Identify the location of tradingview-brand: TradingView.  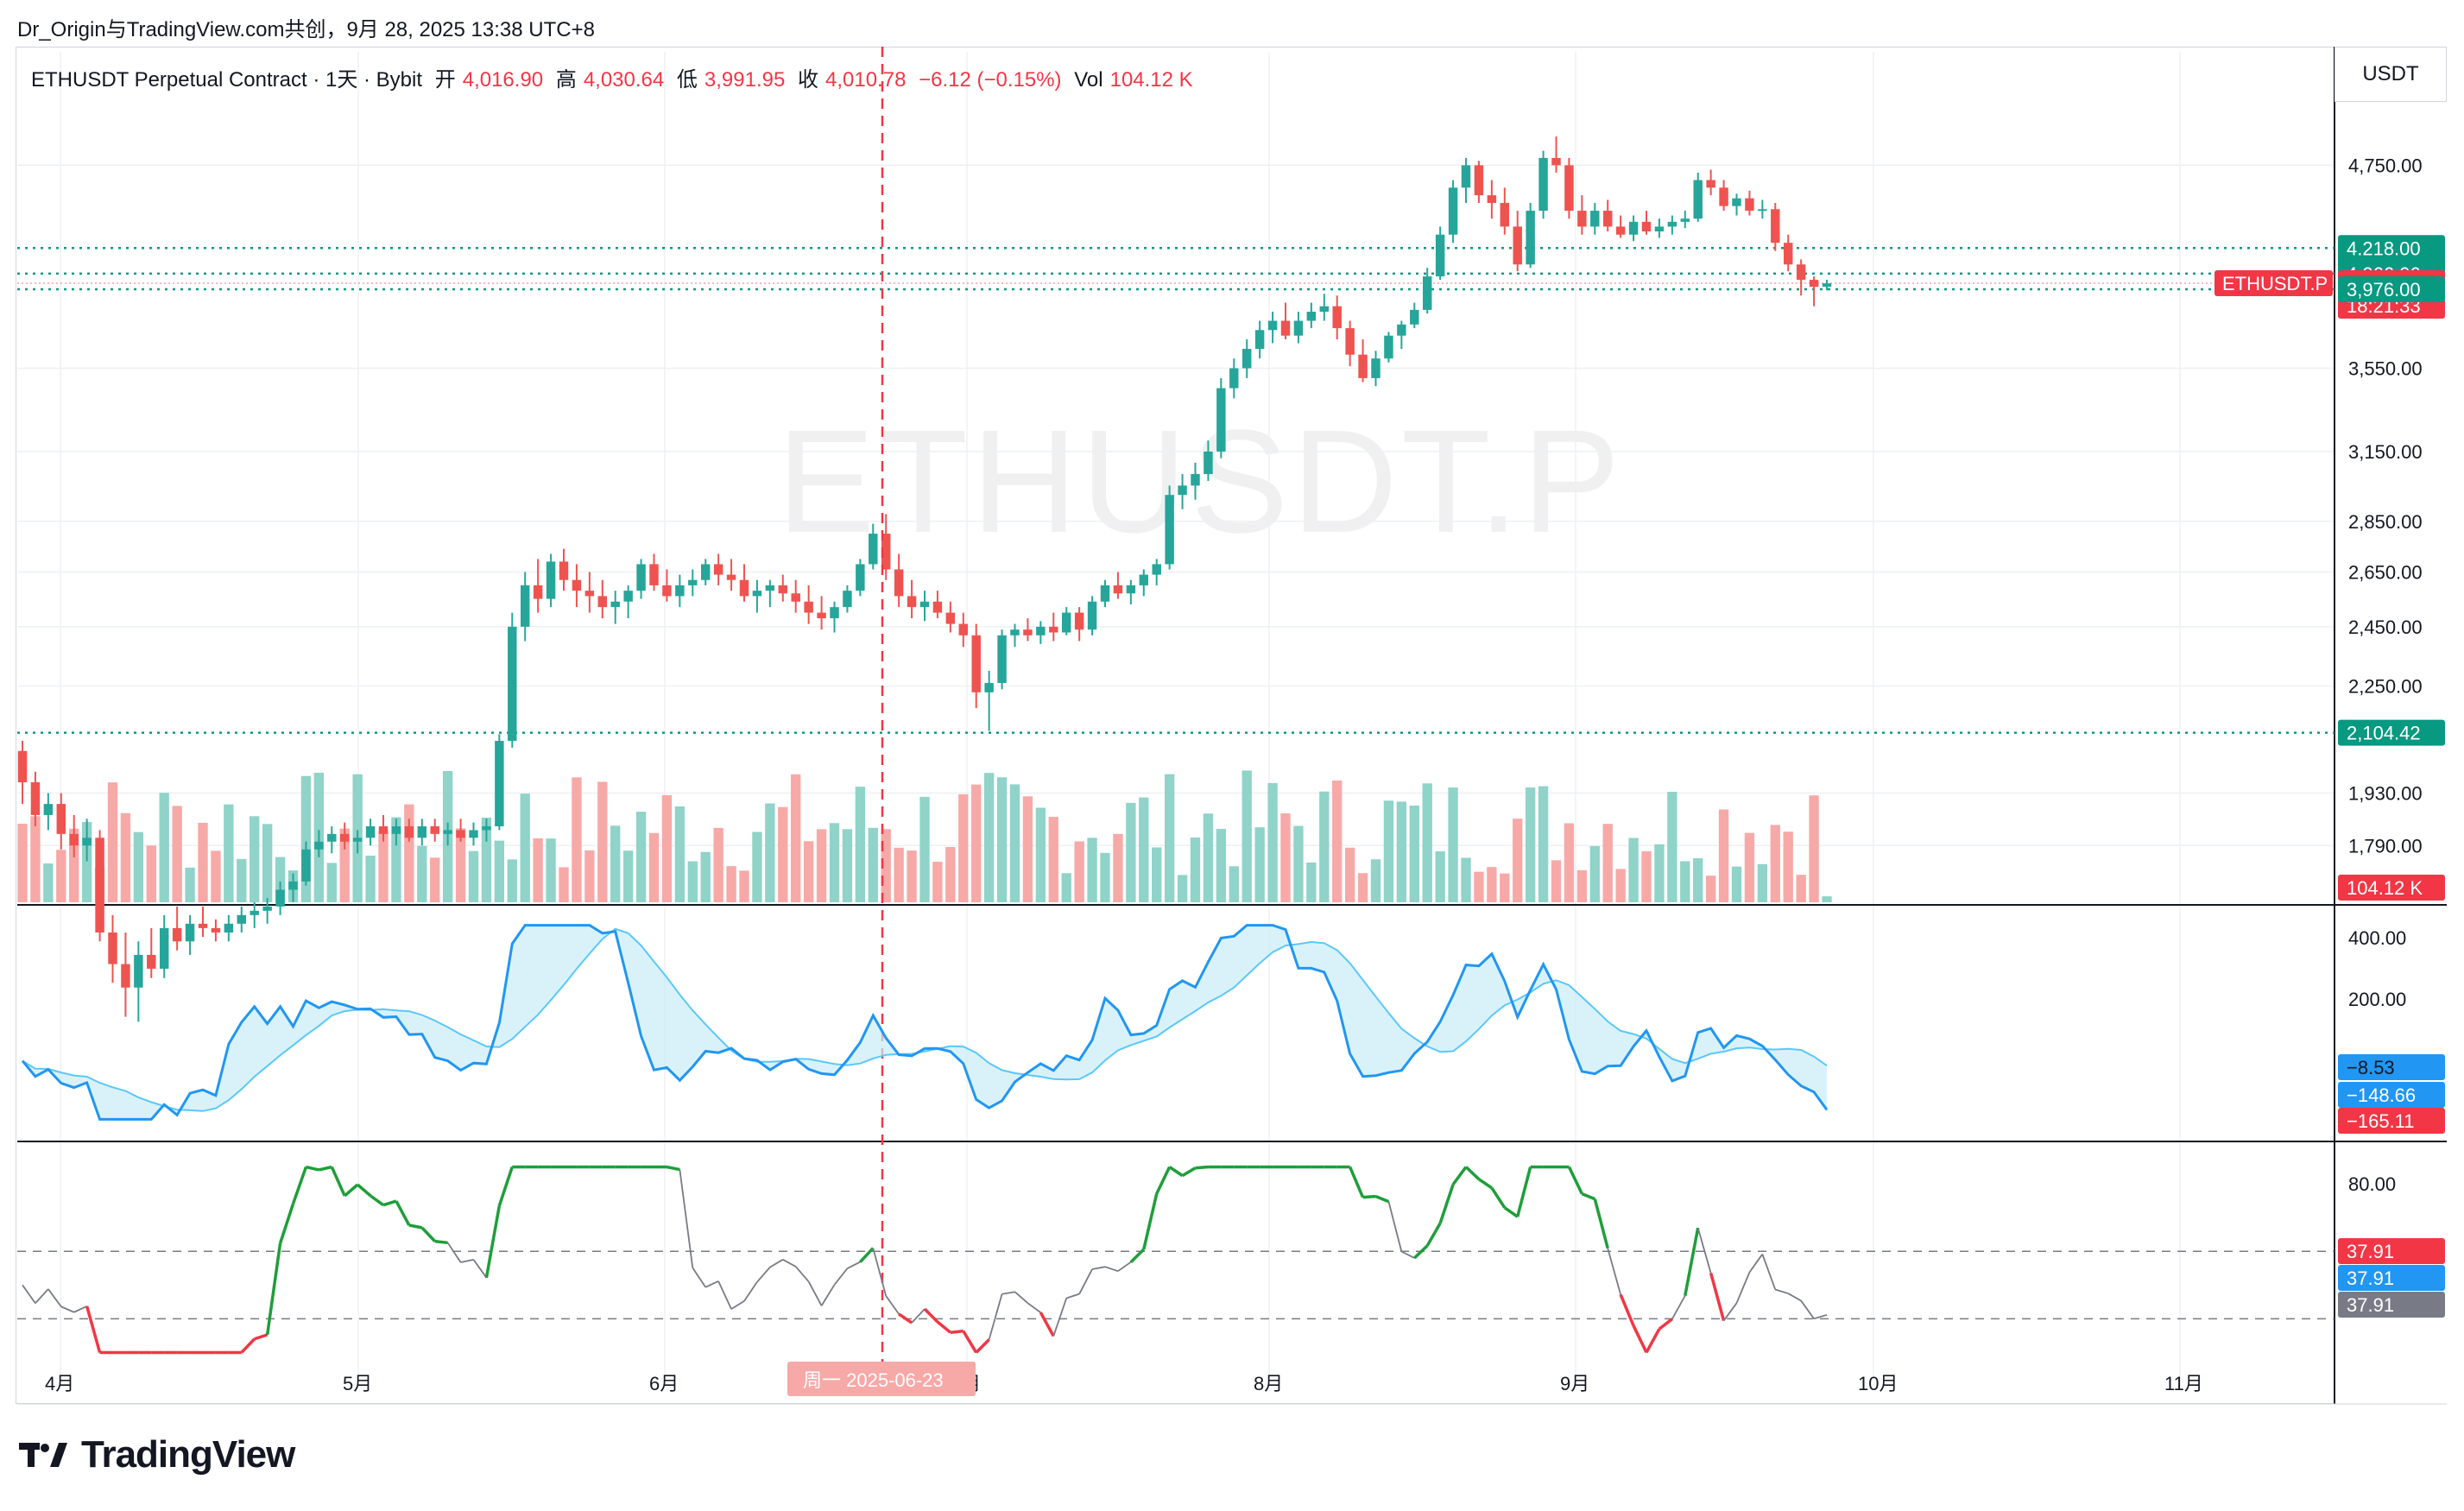
(156, 1454).